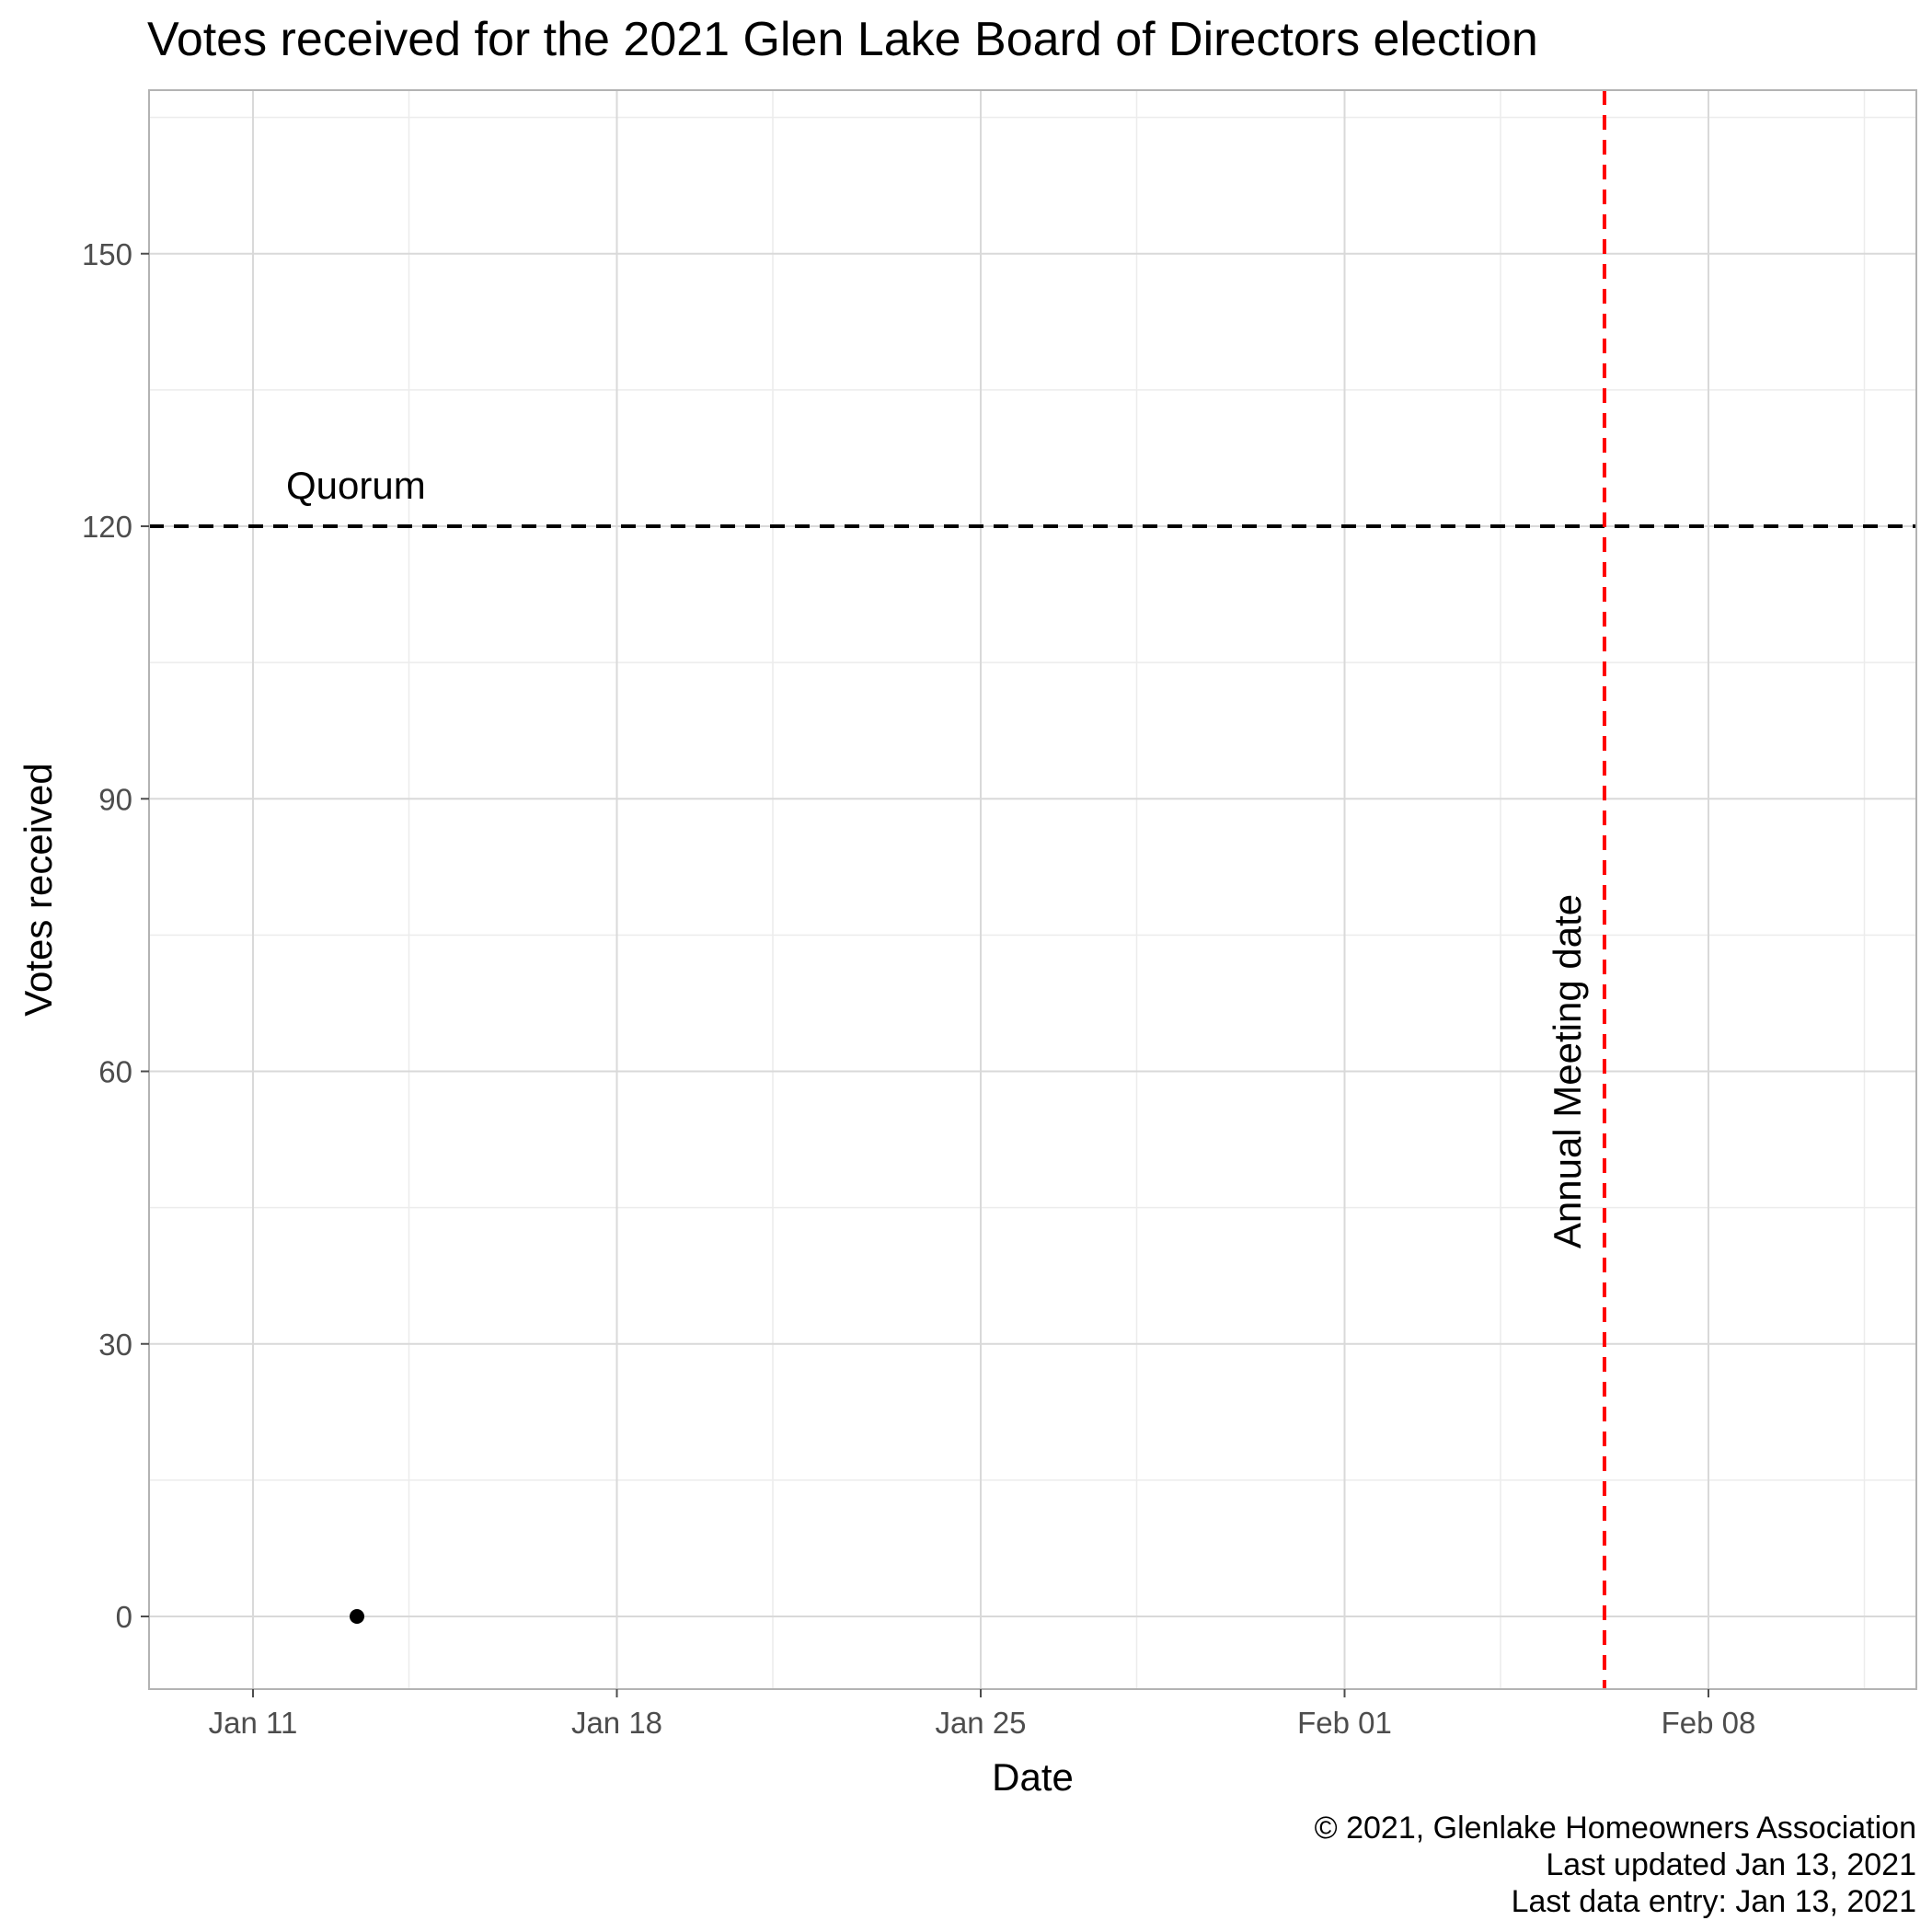 This screenshot has width=1932, height=1932. What do you see at coordinates (1714, 1901) in the screenshot?
I see `caption-last-data-entry: Last data entry: Jan 13, 2021` at bounding box center [1714, 1901].